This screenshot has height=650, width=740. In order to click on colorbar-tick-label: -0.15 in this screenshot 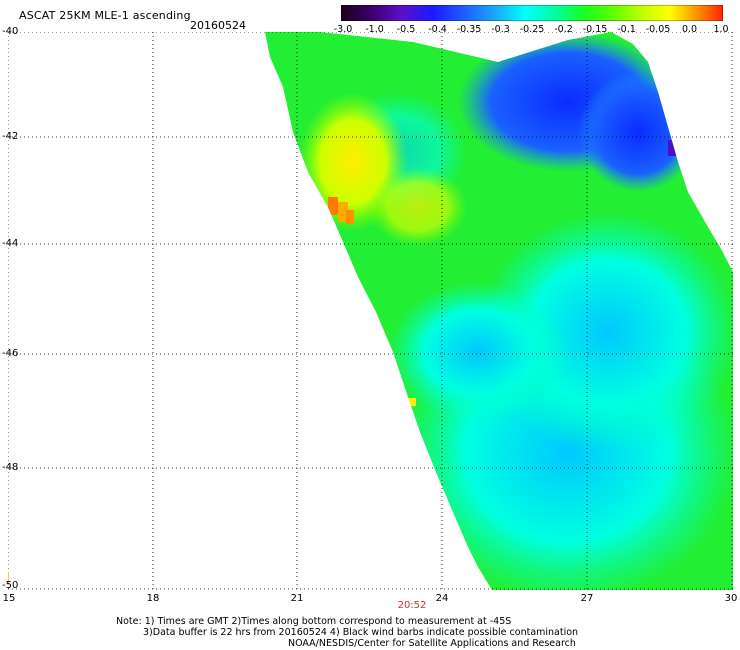, I will do `click(595, 29)`.